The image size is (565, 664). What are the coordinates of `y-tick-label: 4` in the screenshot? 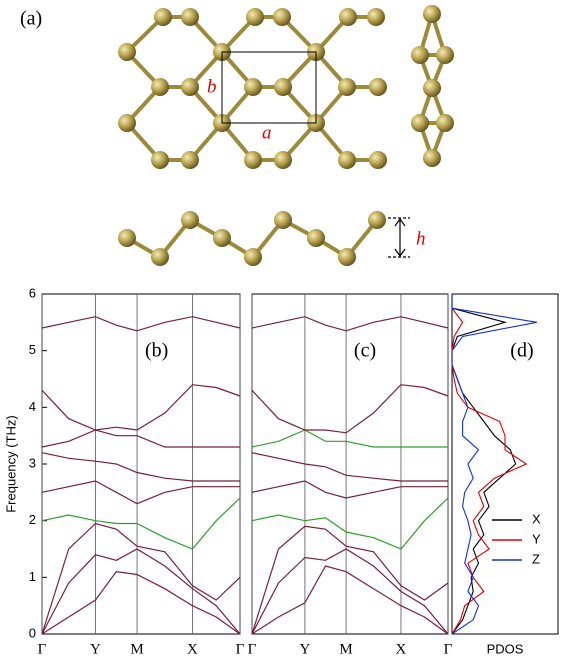 It's located at (32, 406).